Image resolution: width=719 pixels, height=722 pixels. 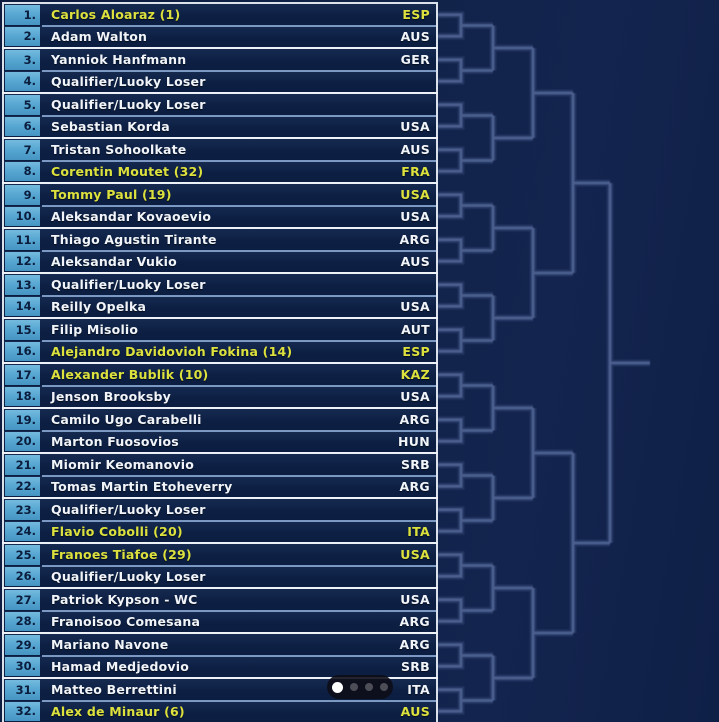 I want to click on country-code: AUT, so click(x=415, y=330).